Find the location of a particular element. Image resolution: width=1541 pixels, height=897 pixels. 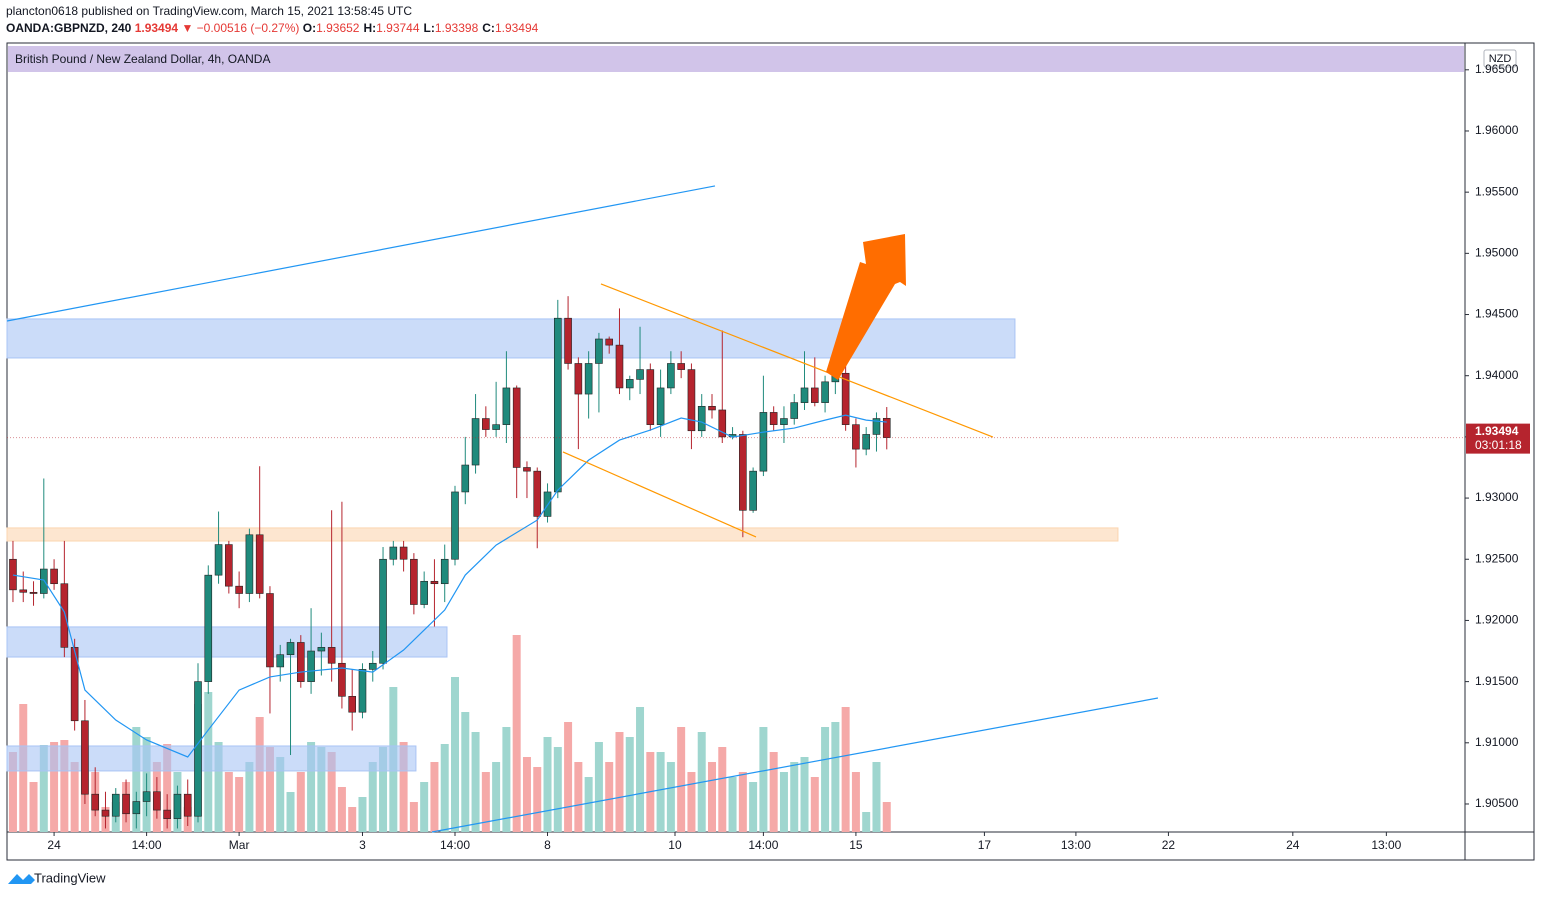

y-tick-label: 1.93000 is located at coordinates (1497, 497).